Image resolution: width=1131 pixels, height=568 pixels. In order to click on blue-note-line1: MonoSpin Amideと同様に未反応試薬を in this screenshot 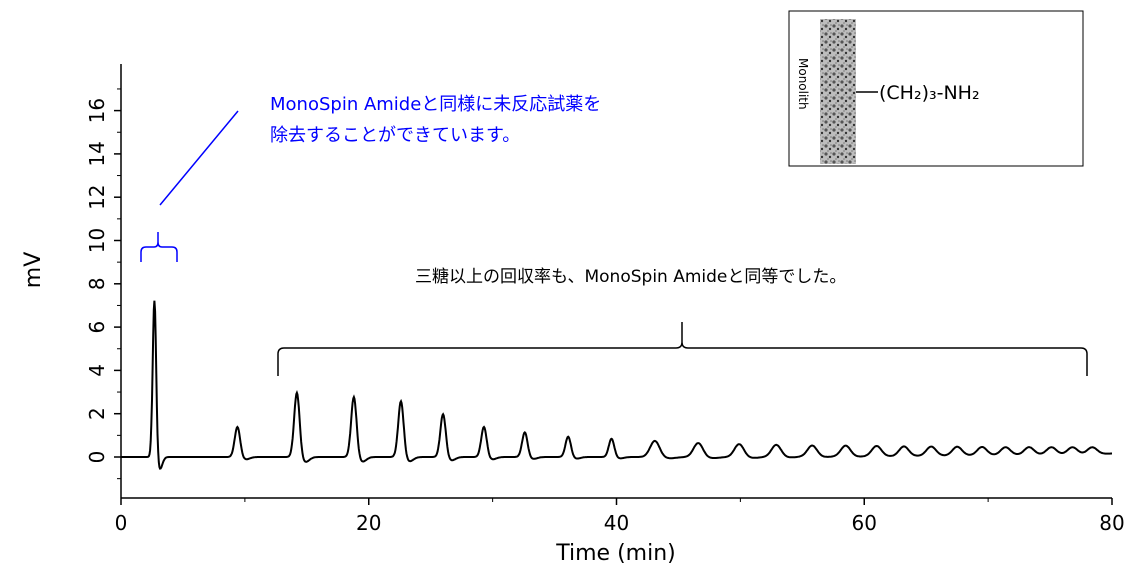, I will do `click(435, 104)`.